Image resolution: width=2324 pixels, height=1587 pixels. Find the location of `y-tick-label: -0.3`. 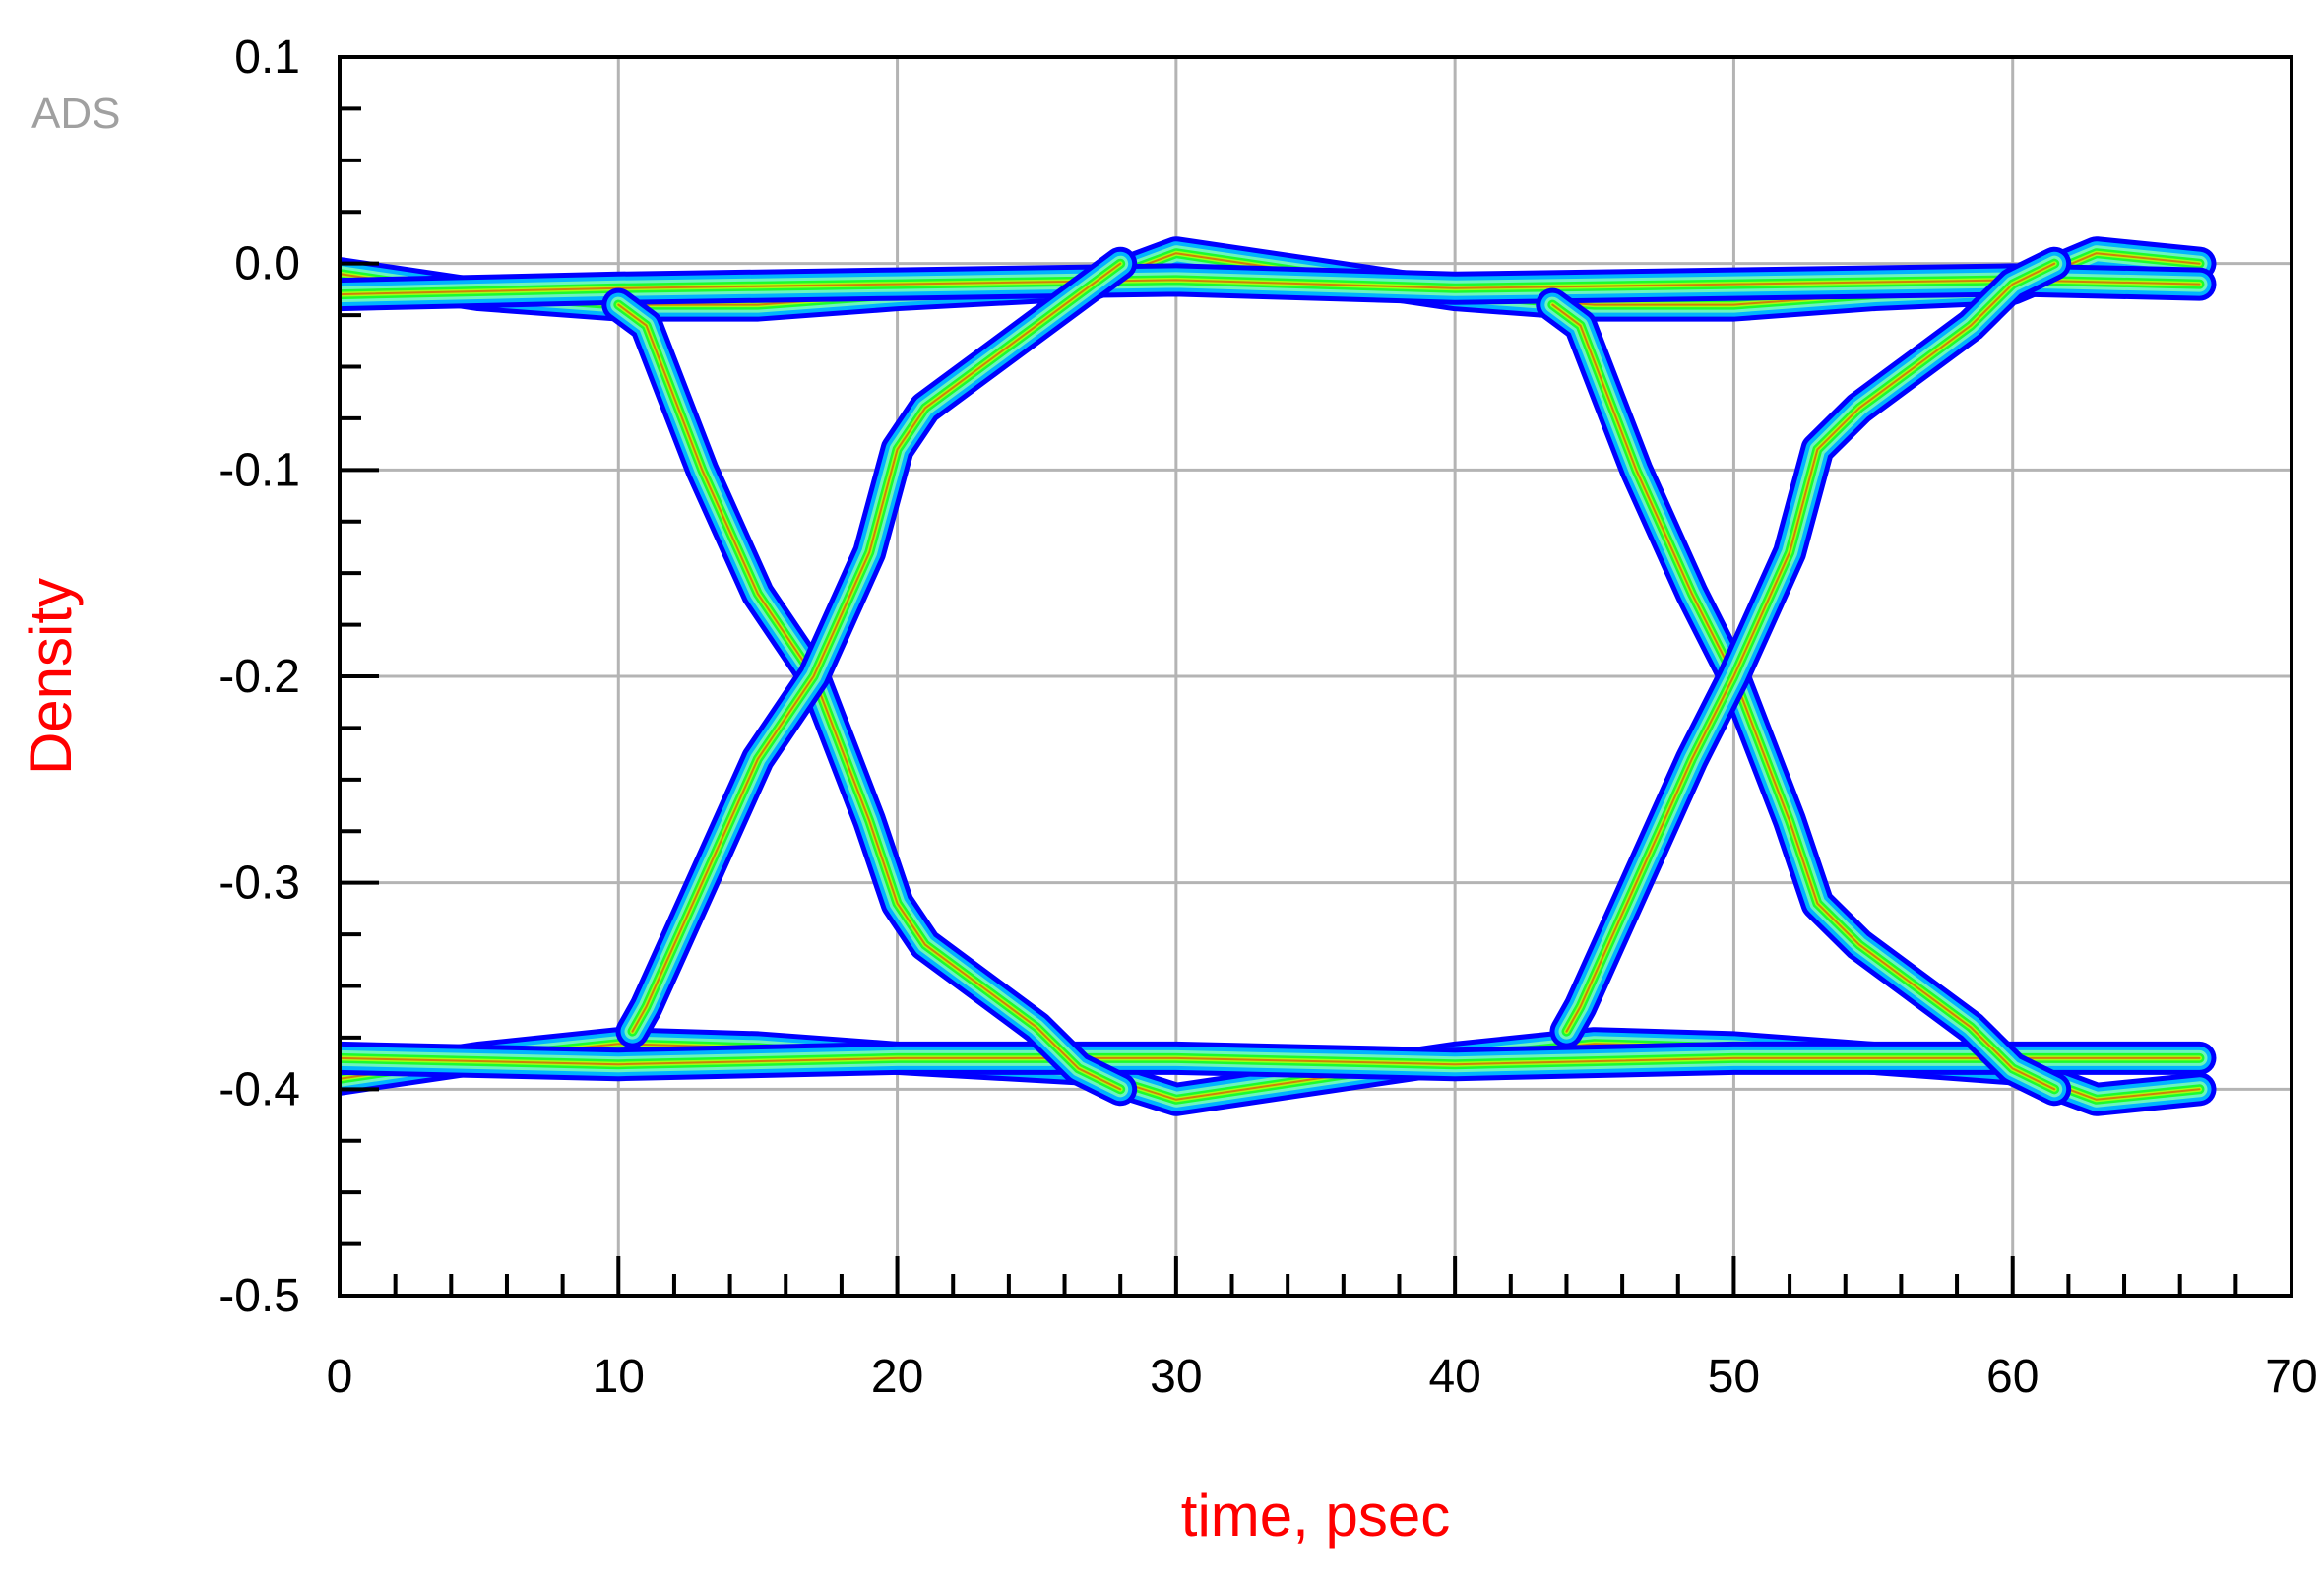

y-tick-label: -0.3 is located at coordinates (259, 883).